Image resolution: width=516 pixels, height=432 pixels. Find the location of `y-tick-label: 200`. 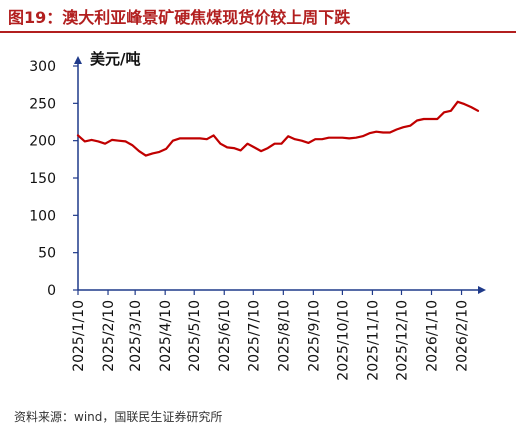

y-tick-label: 200 is located at coordinates (42, 142).